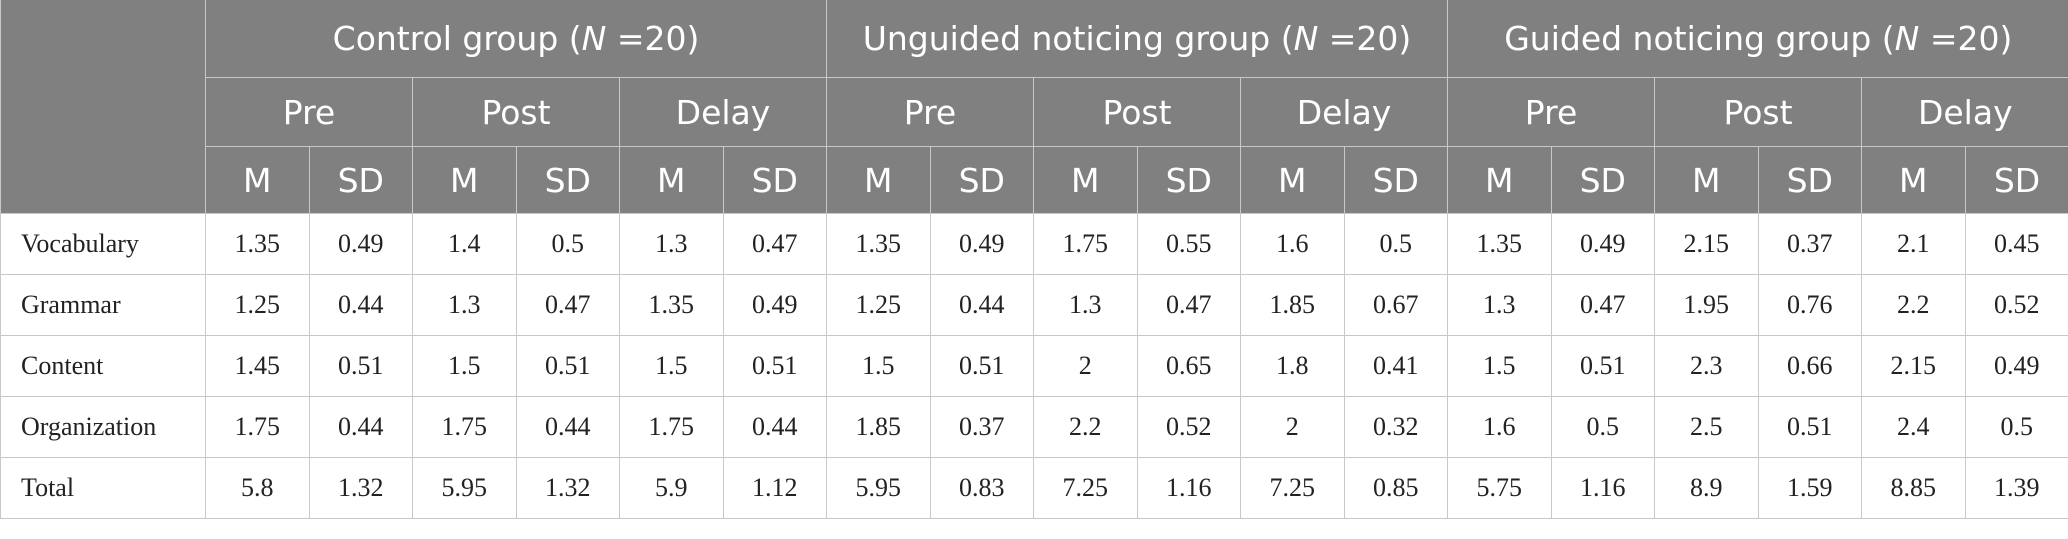 Image resolution: width=2068 pixels, height=539 pixels. I want to click on value-cell: 1.12, so click(774, 488).